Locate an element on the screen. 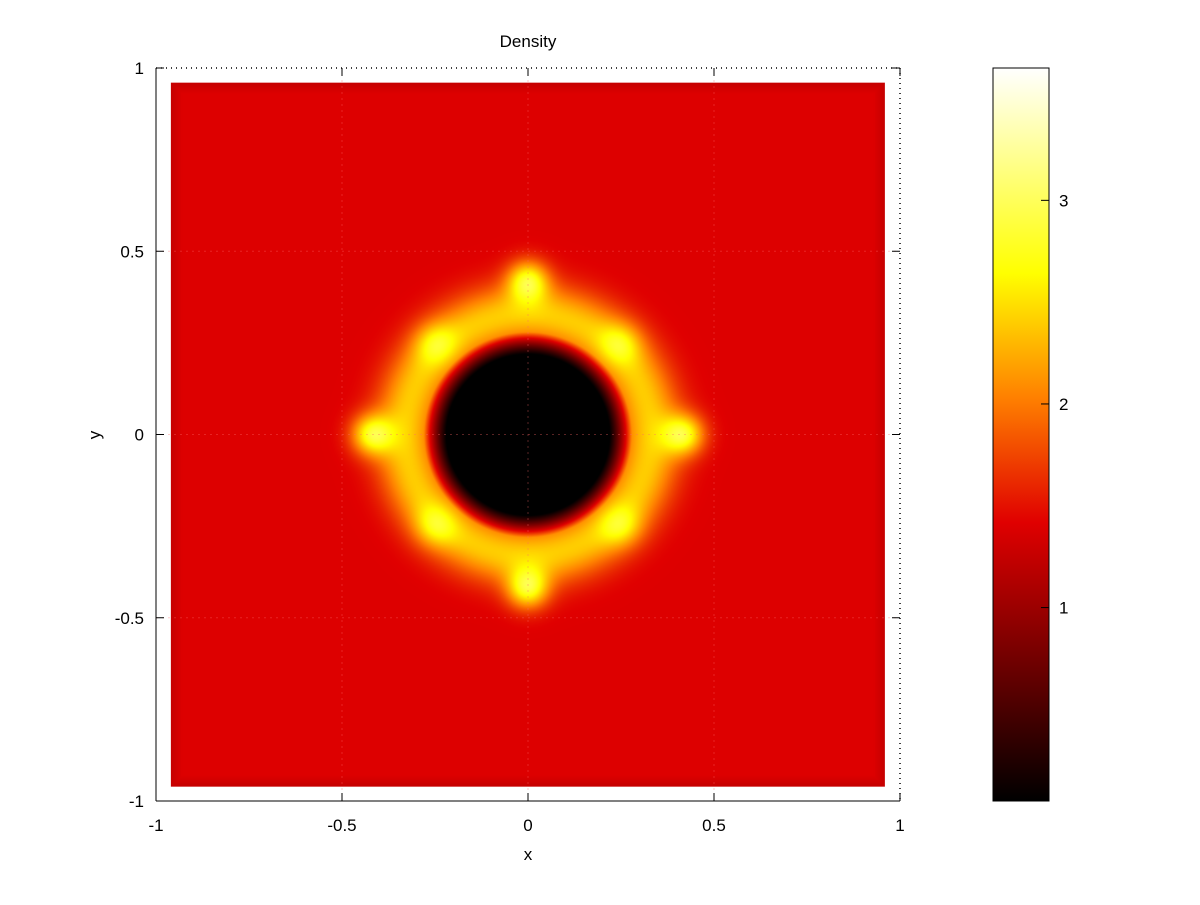 The width and height of the screenshot is (1200, 905). chart-title: Density is located at coordinates (528, 41).